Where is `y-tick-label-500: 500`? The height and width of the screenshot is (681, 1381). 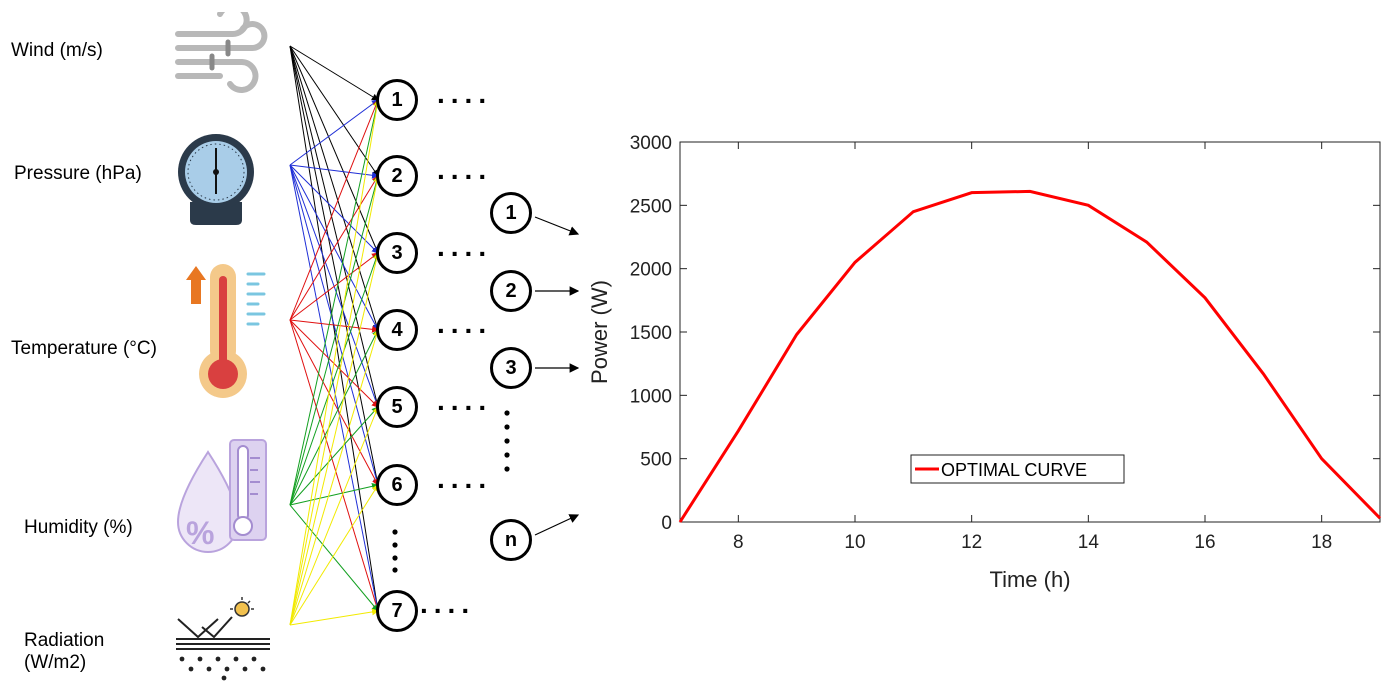 y-tick-label-500: 500 is located at coordinates (656, 460).